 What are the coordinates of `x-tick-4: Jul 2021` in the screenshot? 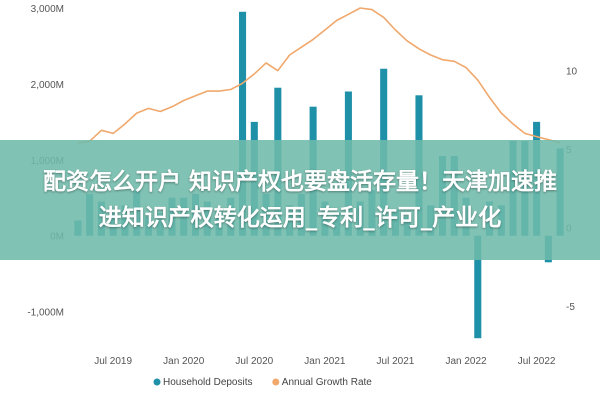 It's located at (396, 361).